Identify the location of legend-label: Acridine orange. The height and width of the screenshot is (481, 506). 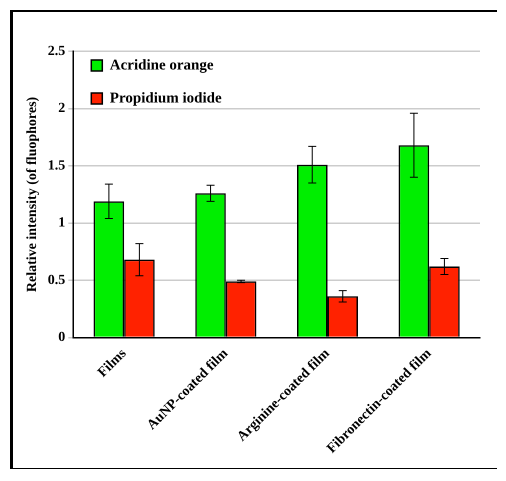
(162, 65).